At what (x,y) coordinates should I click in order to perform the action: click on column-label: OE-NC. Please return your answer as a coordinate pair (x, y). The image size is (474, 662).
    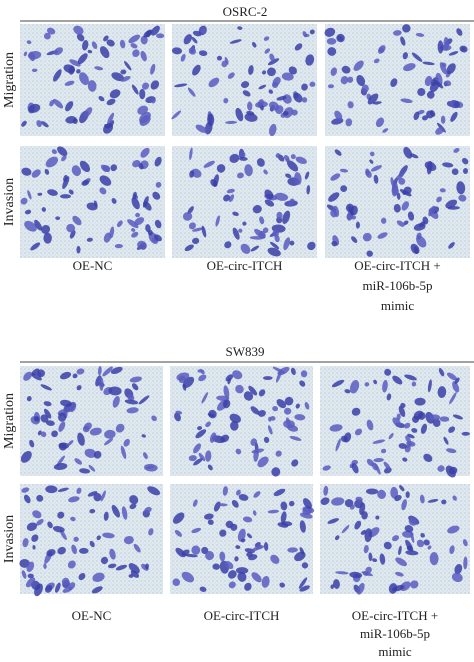
    Looking at the image, I should click on (92, 615).